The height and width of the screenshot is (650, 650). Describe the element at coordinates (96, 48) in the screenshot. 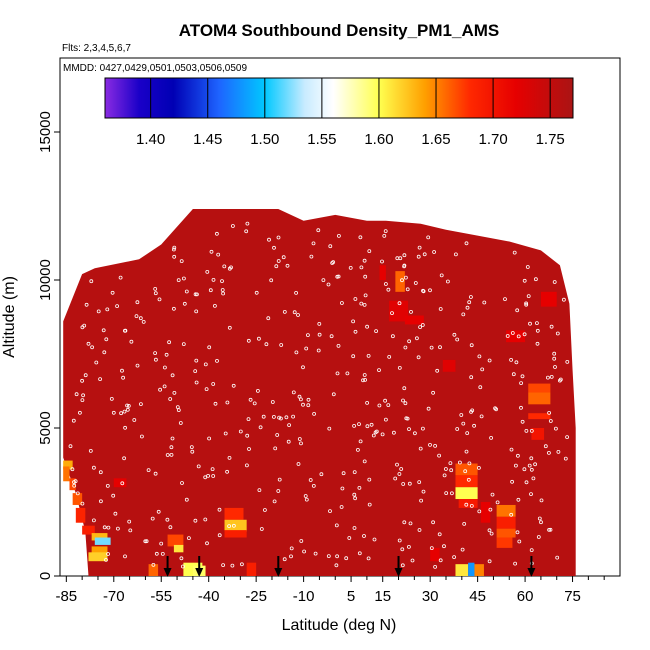

I see `flights-subtitle: Flts: 2,3,4,5,6,7` at that location.